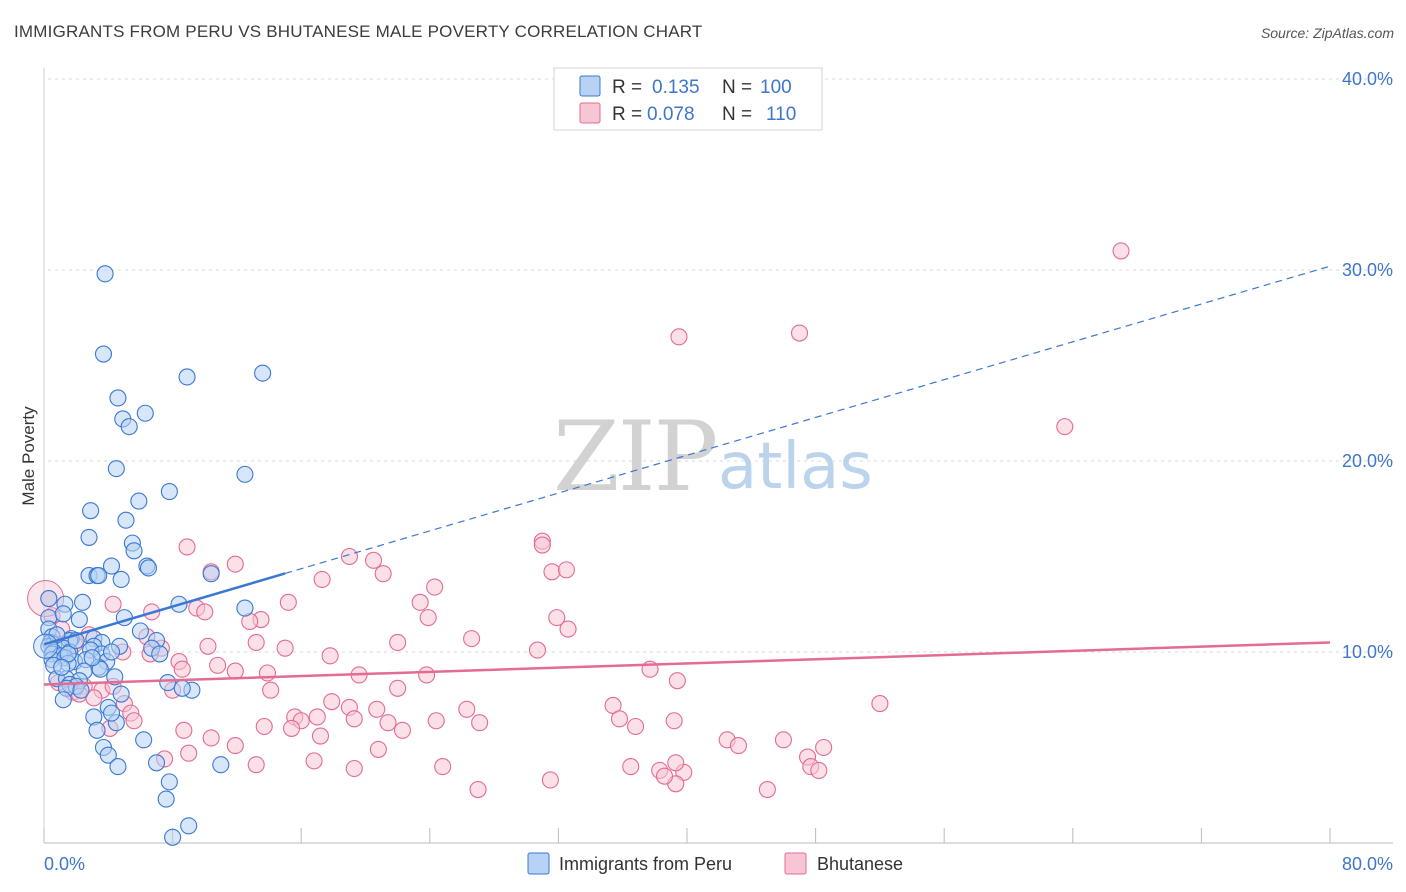 This screenshot has height=892, width=1406. I want to click on watermark-zip: ZIP, so click(634, 457).